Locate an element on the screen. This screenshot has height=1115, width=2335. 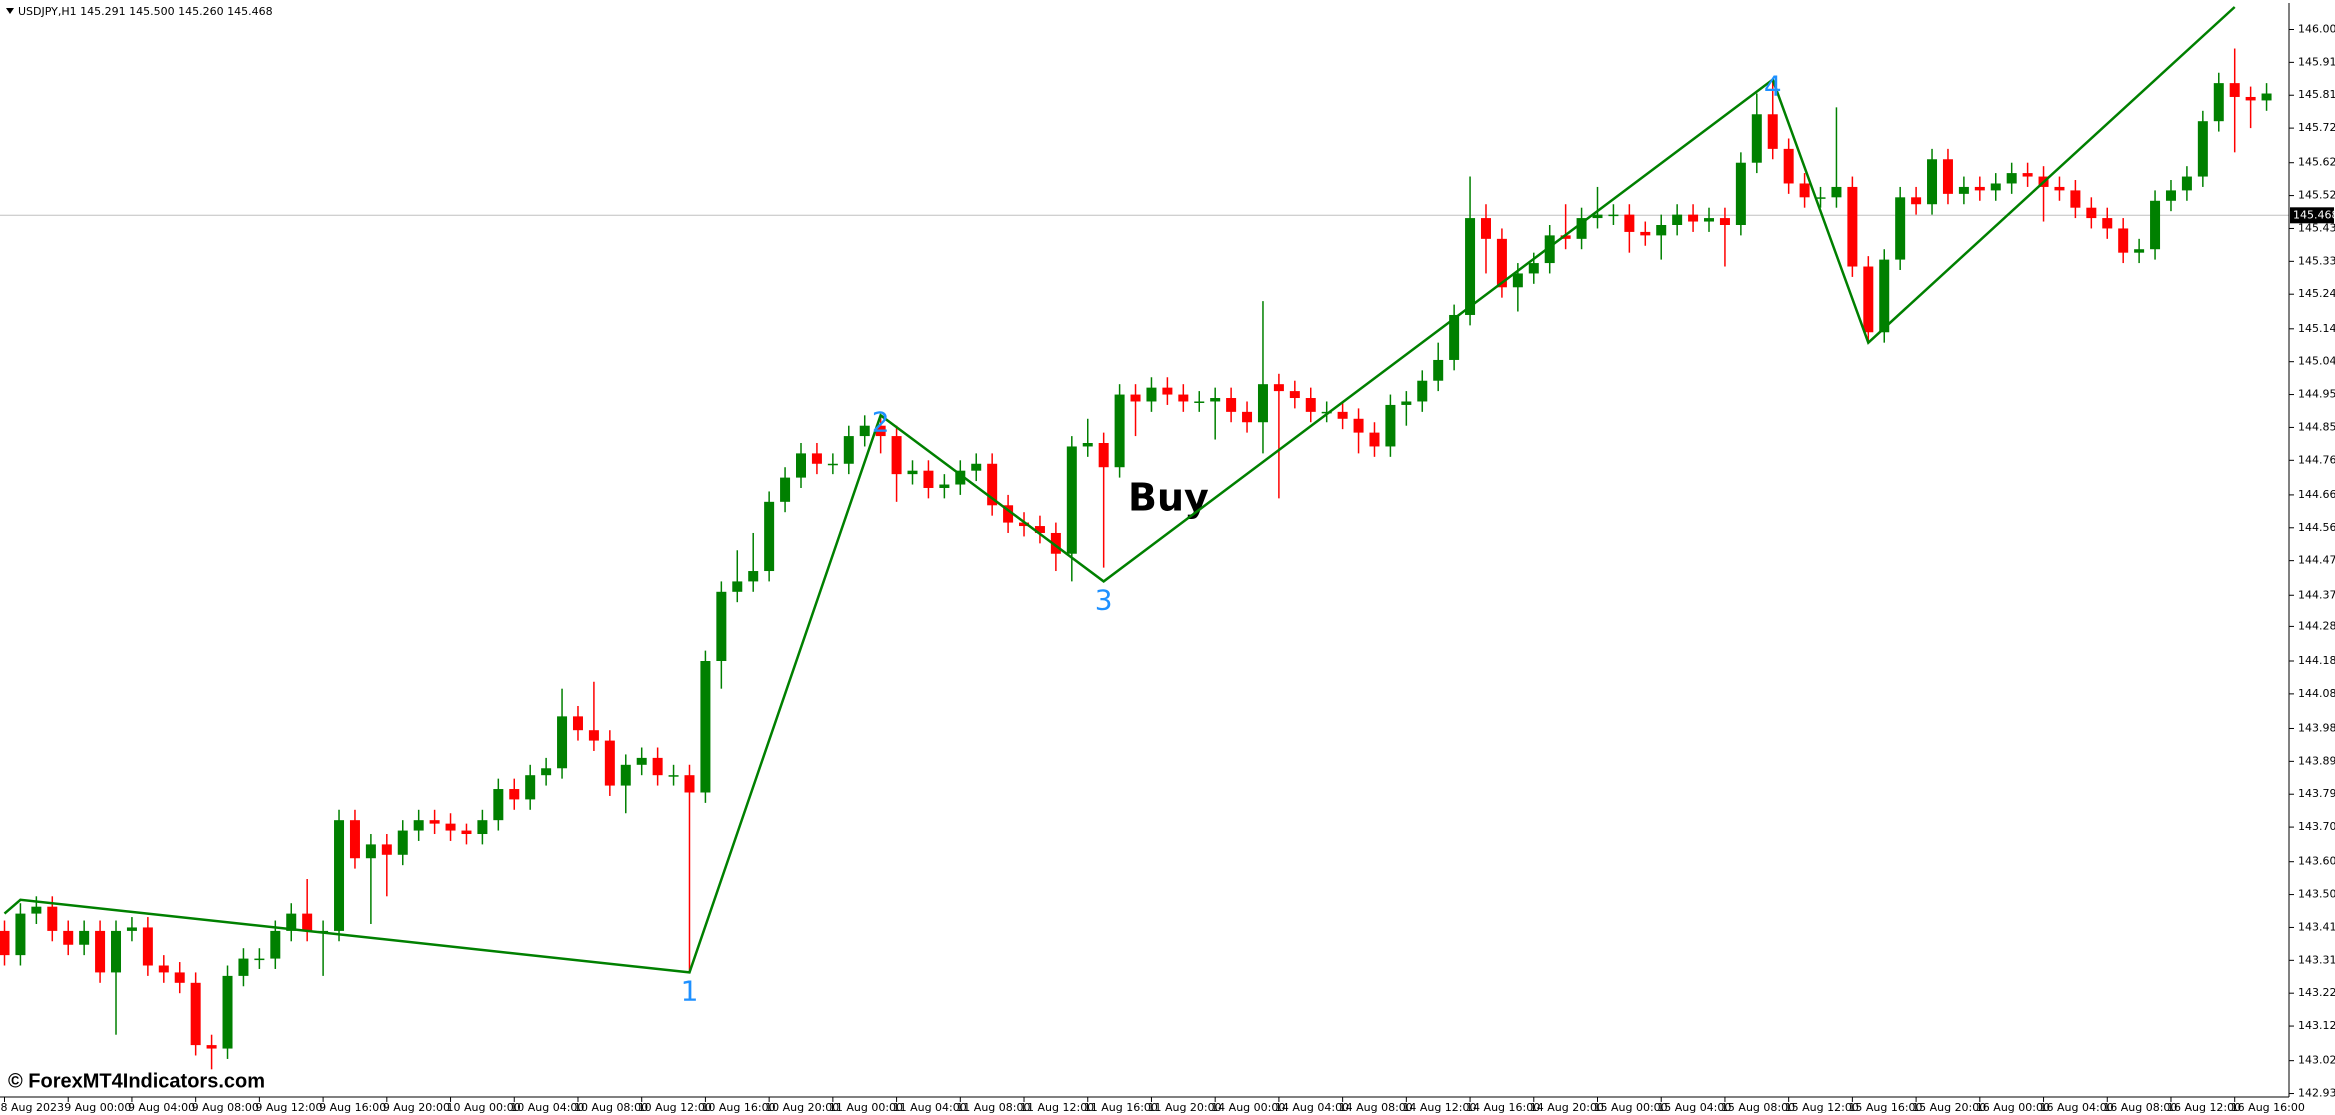
y-tick-label: 143.505 is located at coordinates (2316, 894).